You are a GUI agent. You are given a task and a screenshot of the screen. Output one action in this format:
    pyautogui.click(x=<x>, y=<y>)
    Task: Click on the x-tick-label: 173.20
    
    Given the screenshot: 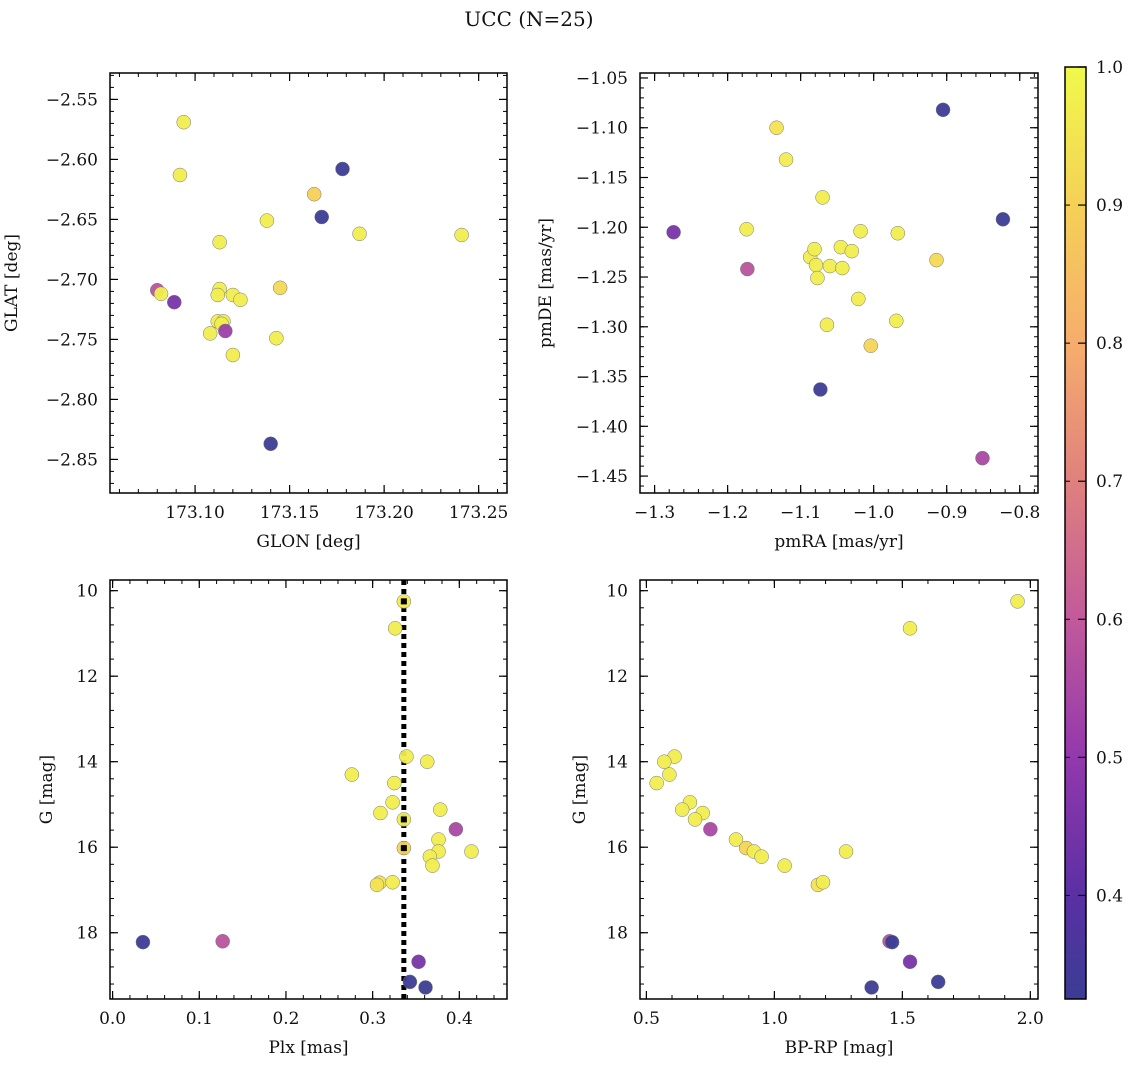 What is the action you would take?
    pyautogui.click(x=383, y=513)
    